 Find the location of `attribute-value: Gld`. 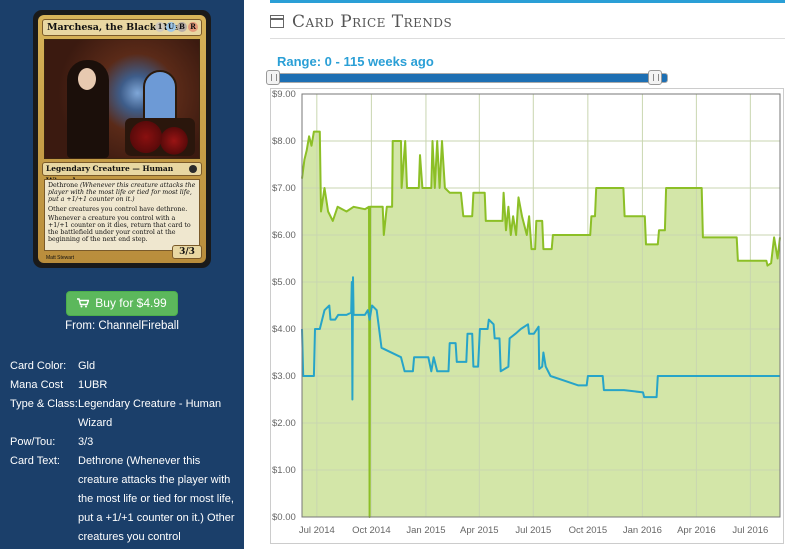

attribute-value: Gld is located at coordinates (87, 366).